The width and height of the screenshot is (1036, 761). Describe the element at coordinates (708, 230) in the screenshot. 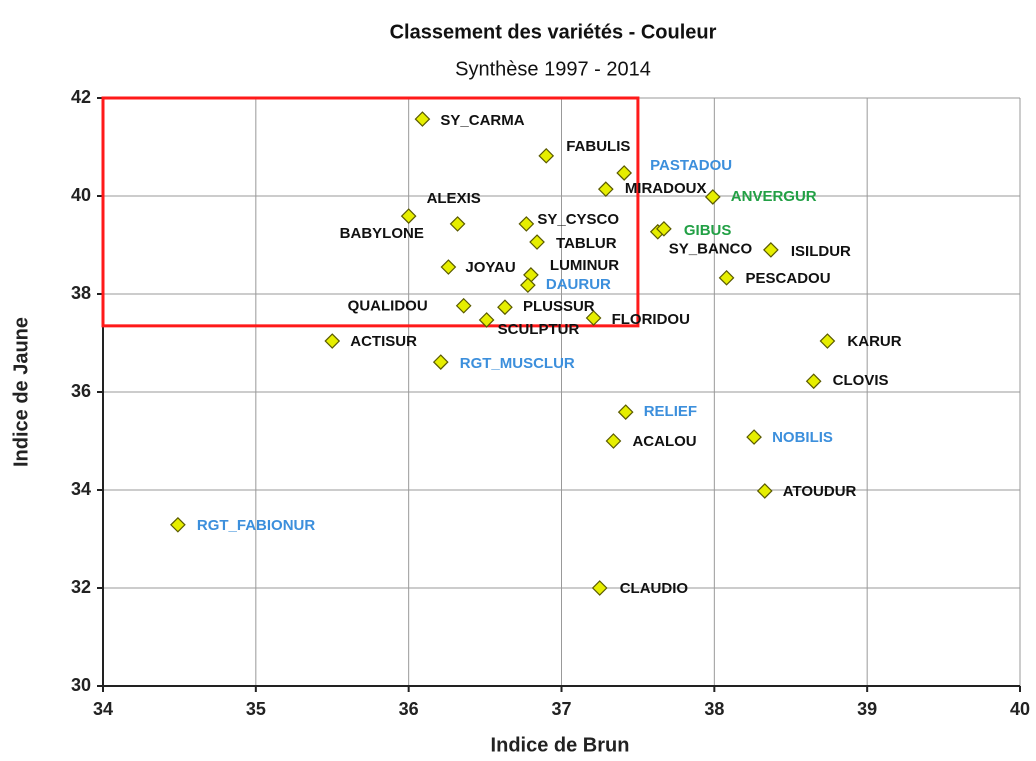

I see `point-label: GIBUS` at that location.